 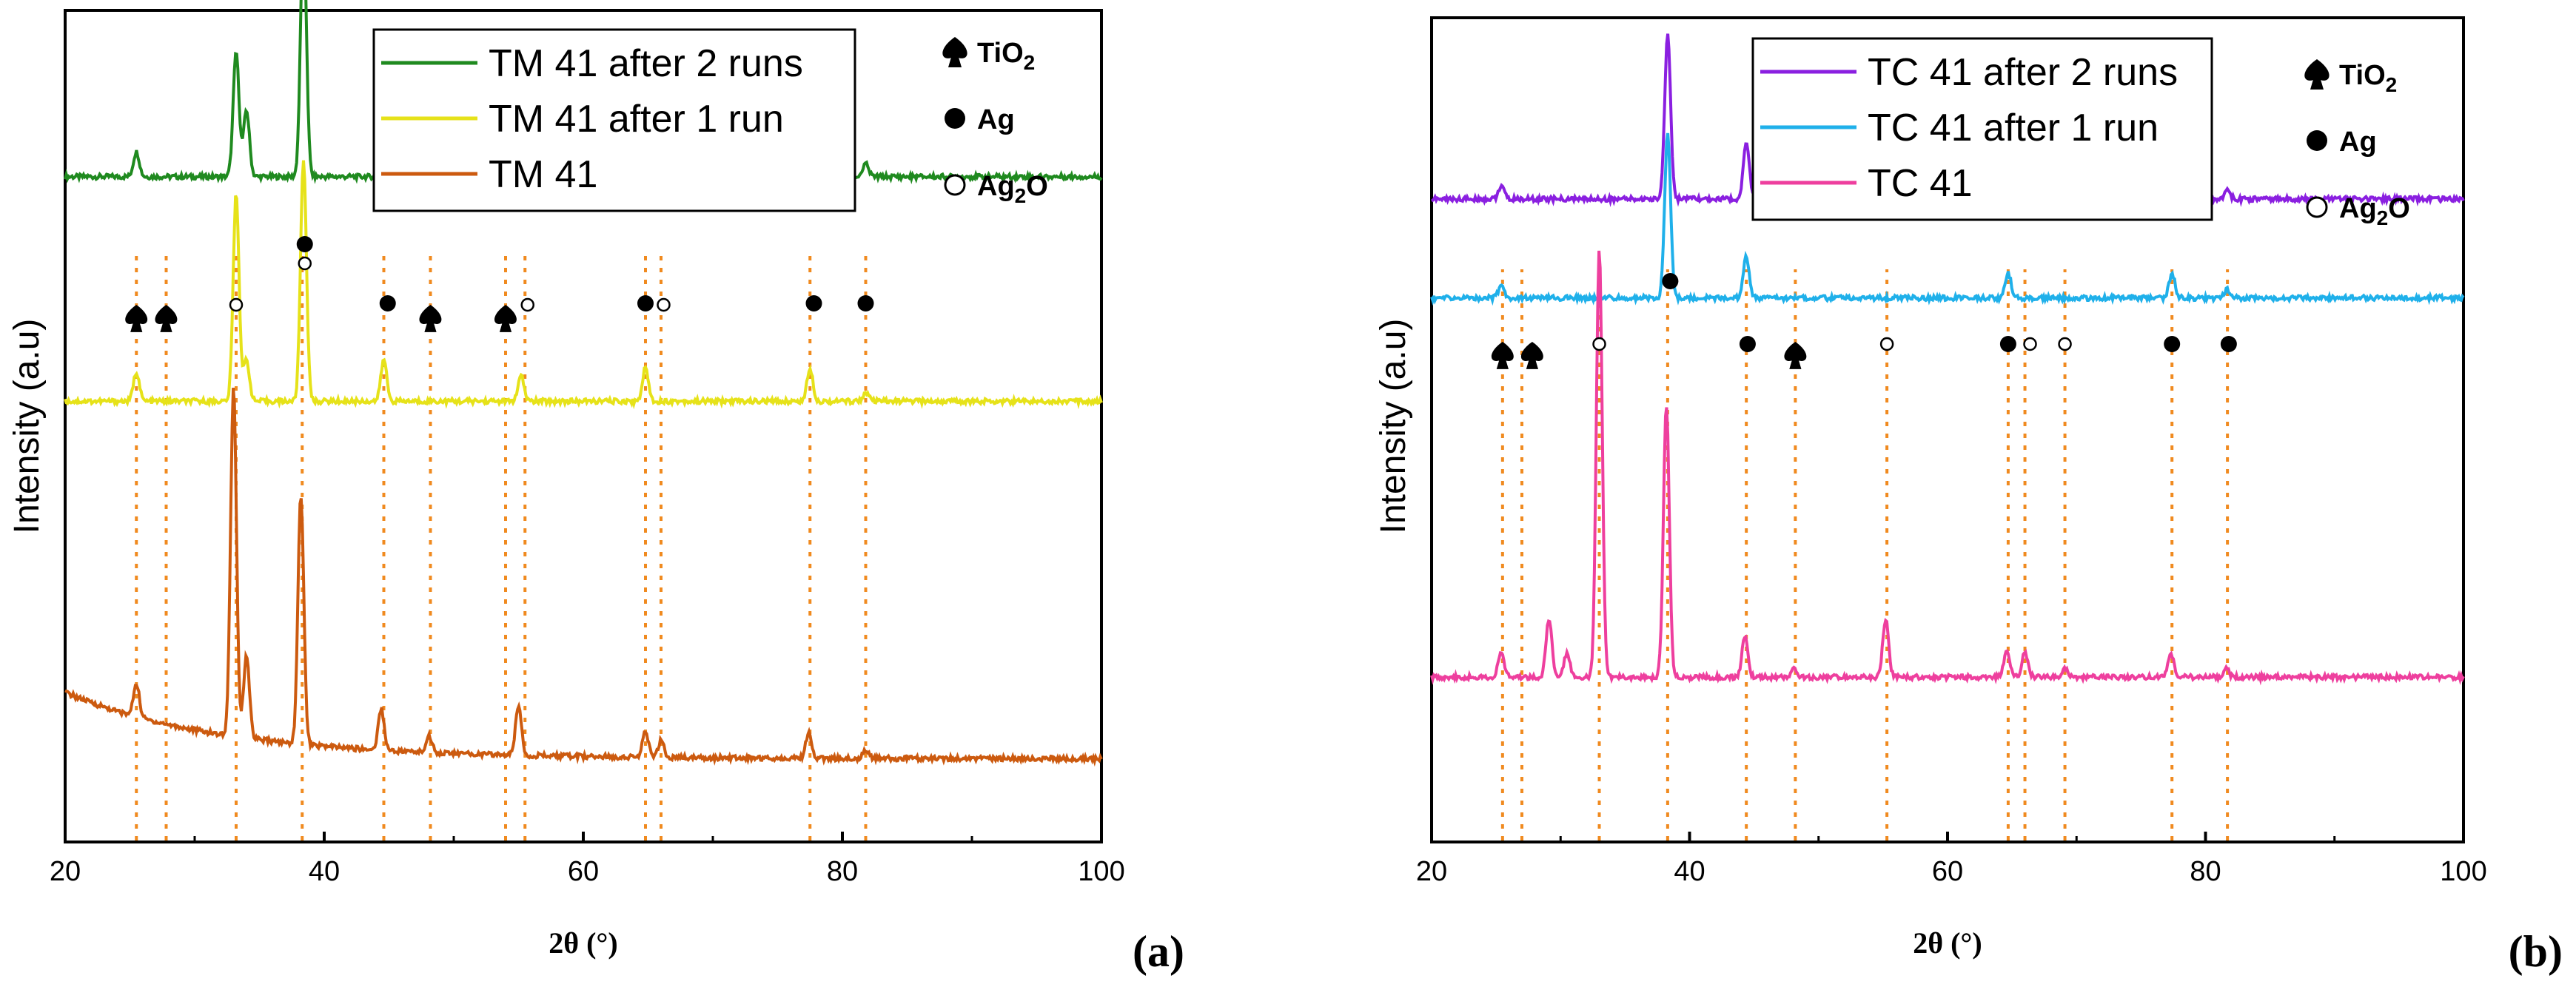 What do you see at coordinates (636, 119) in the screenshot?
I see `legend-label: TM 41 after 1 run` at bounding box center [636, 119].